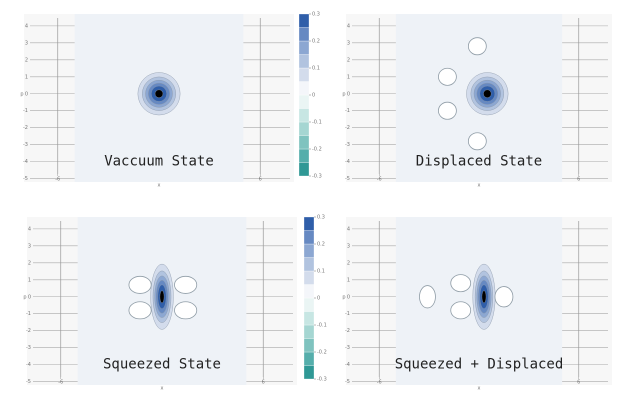 This screenshot has width=618, height=403. I want to click on panel-title: Vaccuum State, so click(159, 162).